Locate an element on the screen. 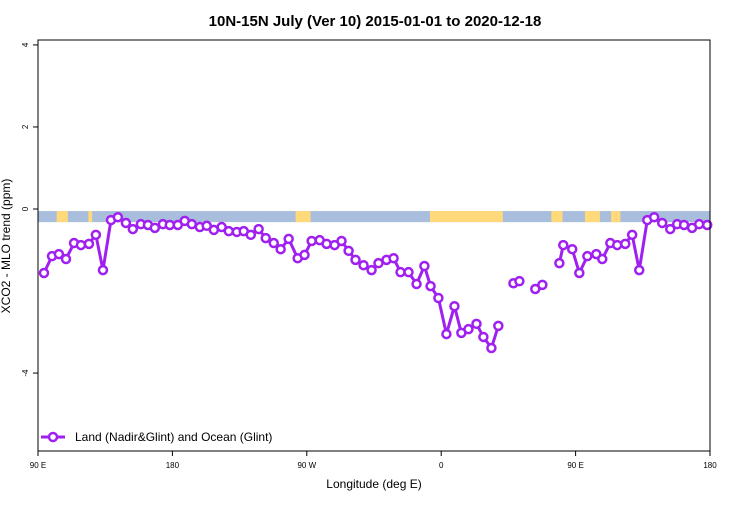 The width and height of the screenshot is (750, 505). y-tick-label: 0 is located at coordinates (25, 208).